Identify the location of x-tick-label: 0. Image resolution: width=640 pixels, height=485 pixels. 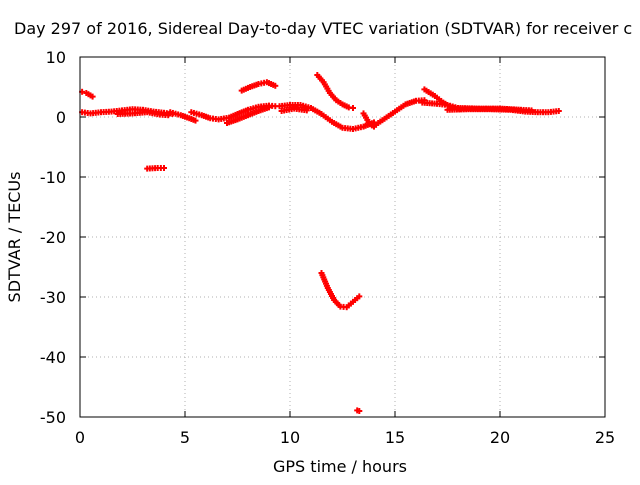
(80, 437).